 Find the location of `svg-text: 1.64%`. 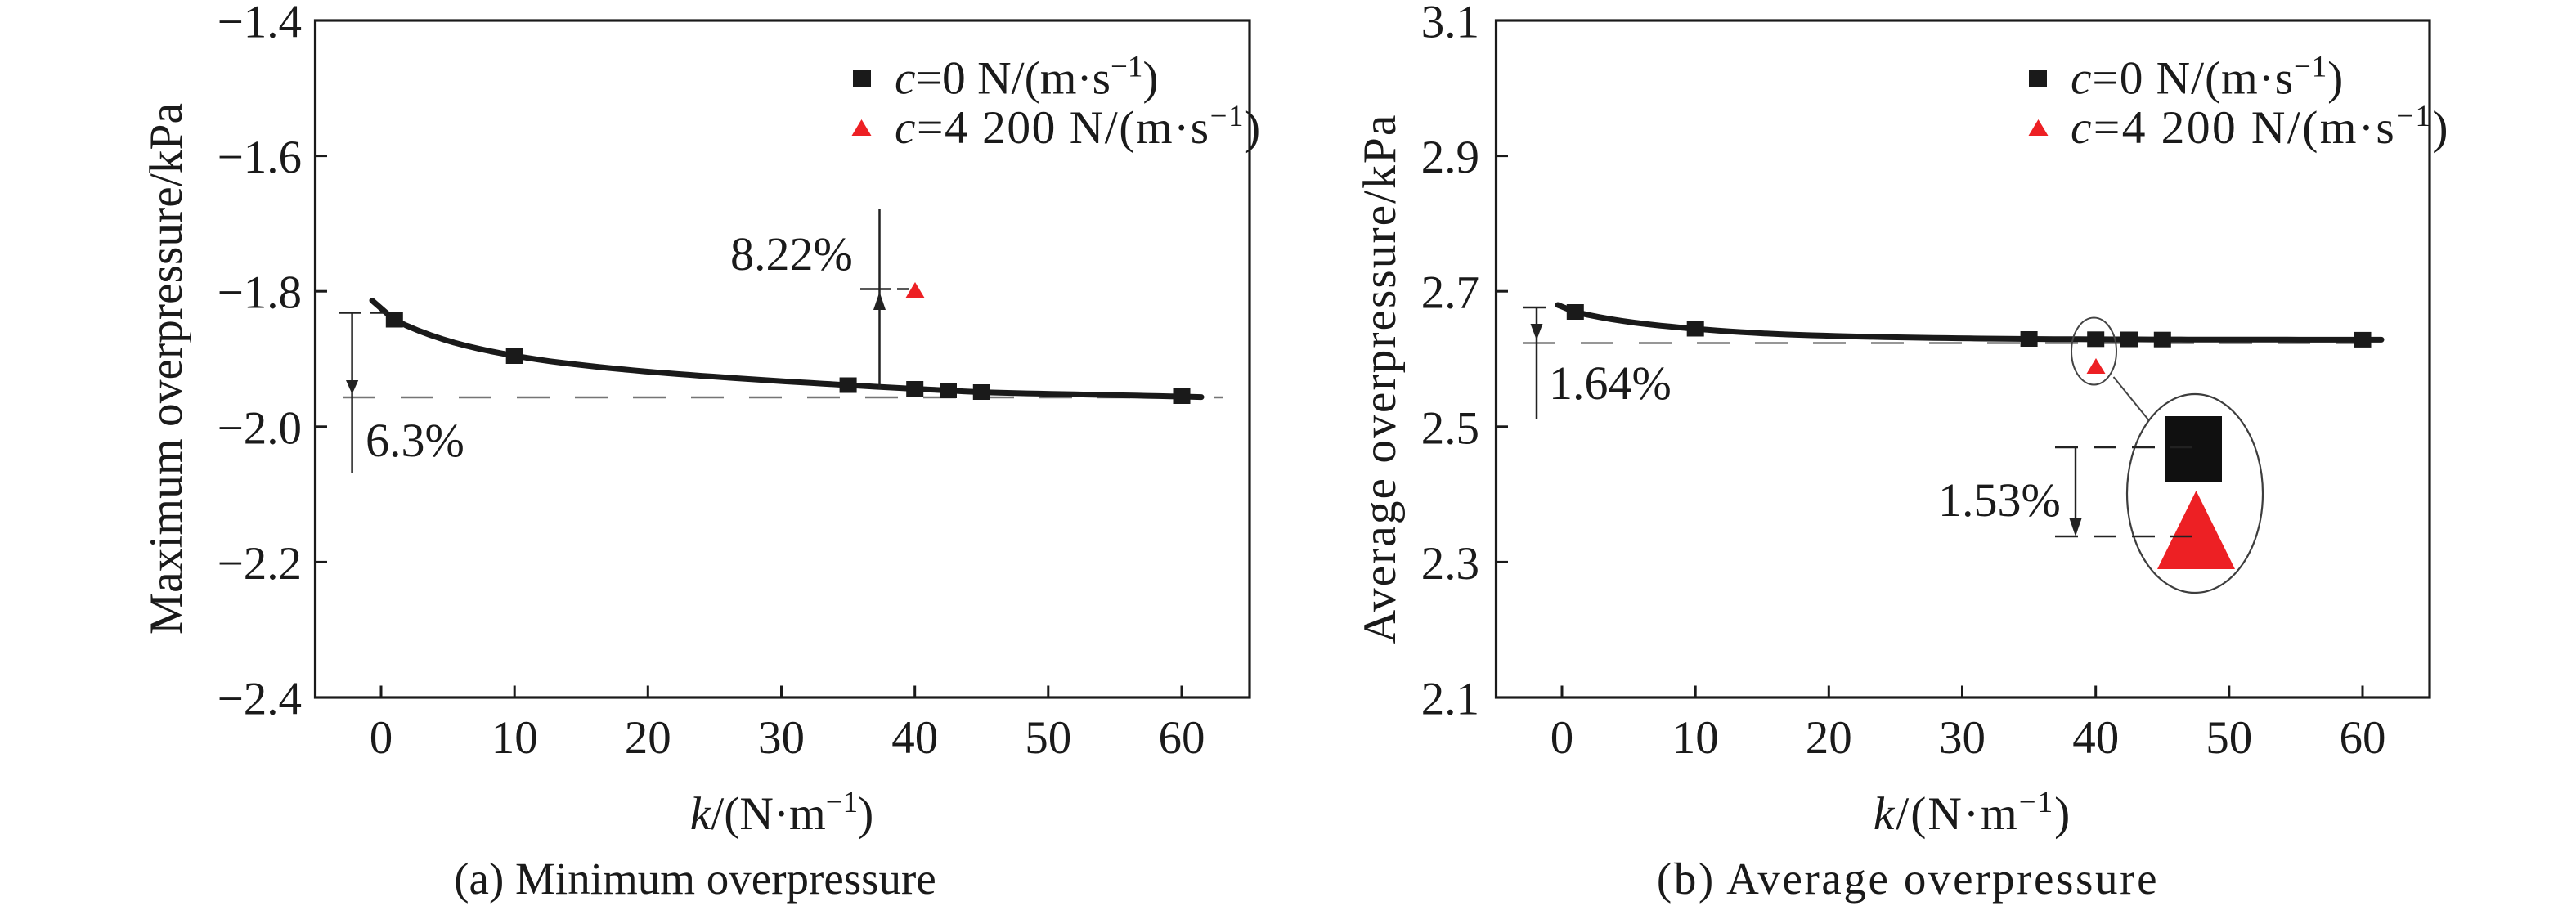

svg-text: 1.64% is located at coordinates (1610, 383).